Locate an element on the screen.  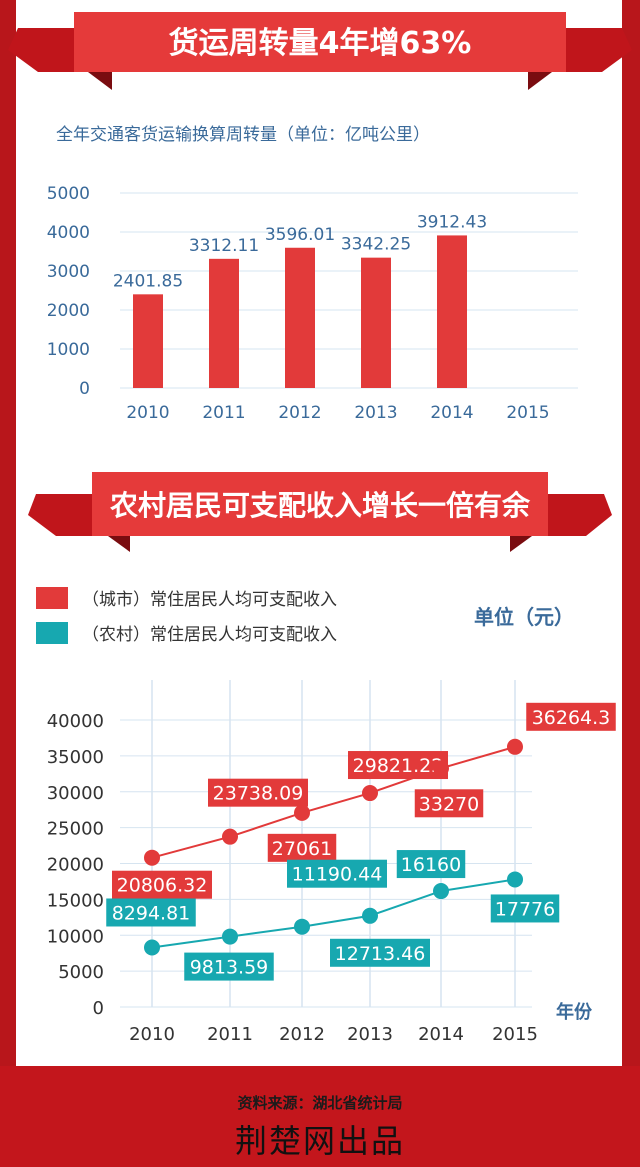
legend-urban-swatch is located at coordinates (52, 598).